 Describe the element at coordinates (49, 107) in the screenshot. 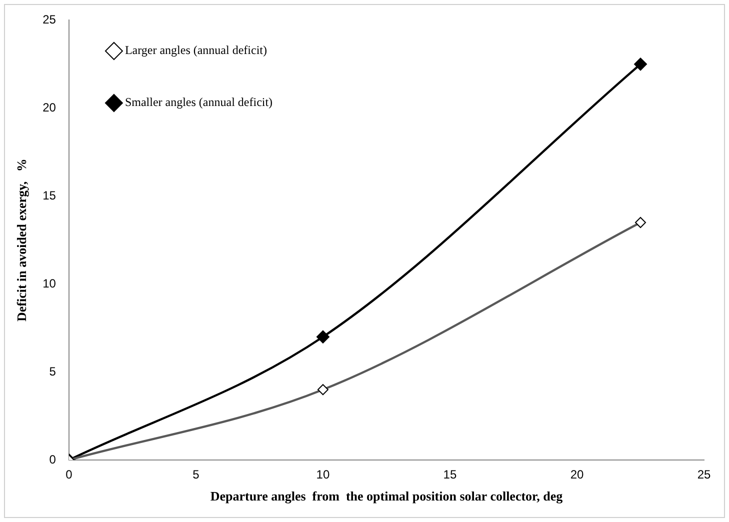

I see `y-tick-label: 20` at that location.